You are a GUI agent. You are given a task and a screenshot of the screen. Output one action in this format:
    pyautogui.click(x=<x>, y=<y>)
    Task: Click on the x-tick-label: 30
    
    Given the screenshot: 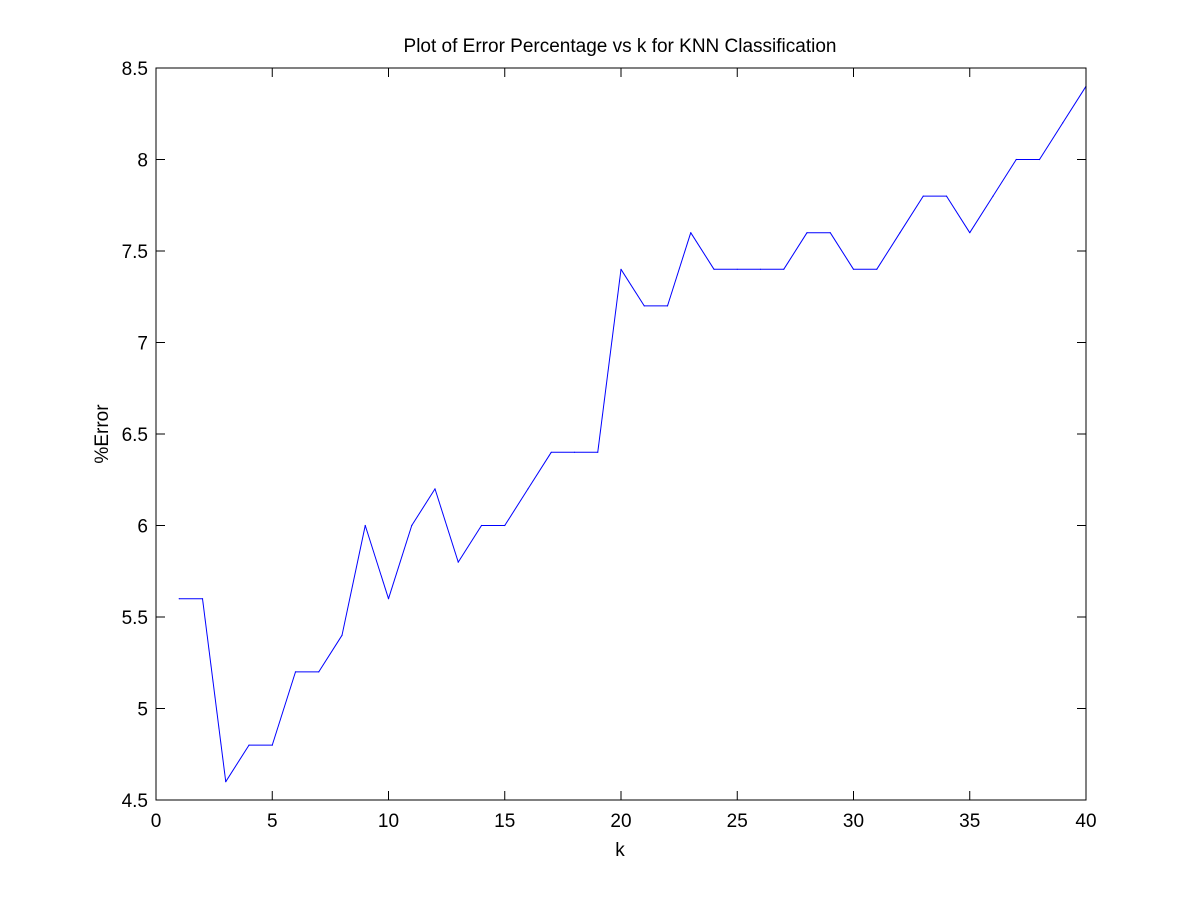 What is the action you would take?
    pyautogui.click(x=853, y=821)
    